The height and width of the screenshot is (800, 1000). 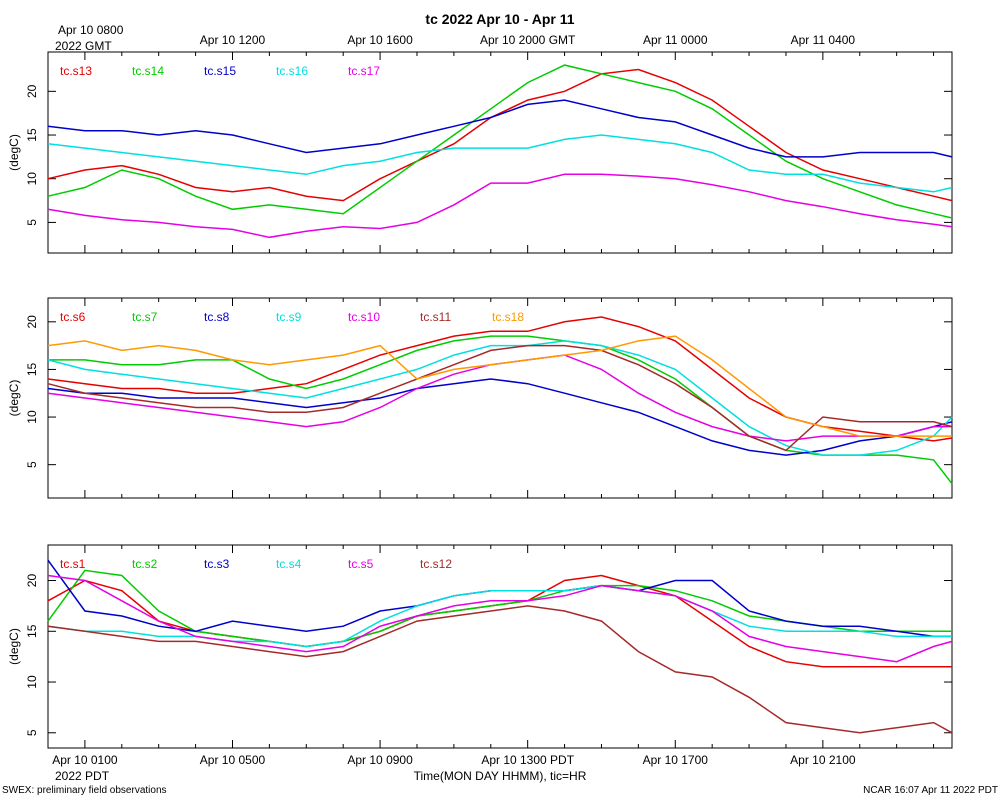 What do you see at coordinates (675, 40) in the screenshot?
I see `gmt-tick-label: Apr 11 0000` at bounding box center [675, 40].